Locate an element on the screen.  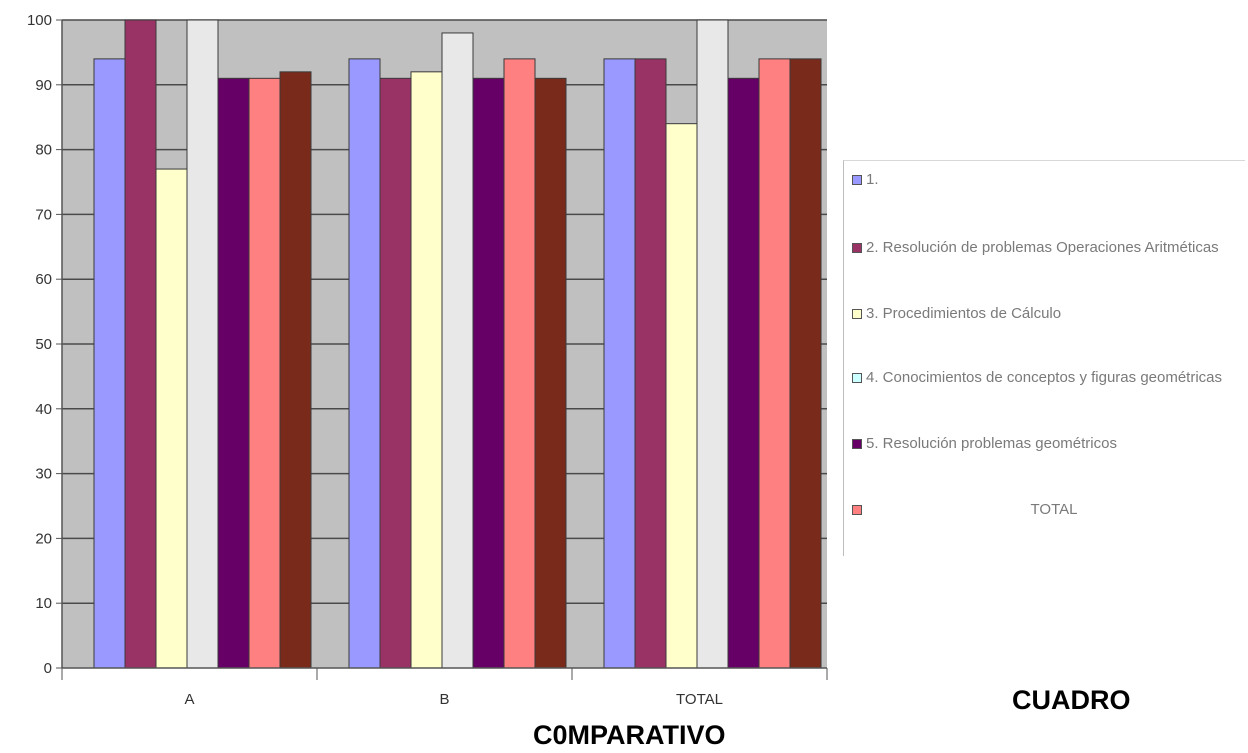
legend-item-5: 5. Resolución problemas geométricos is located at coordinates (1047, 444).